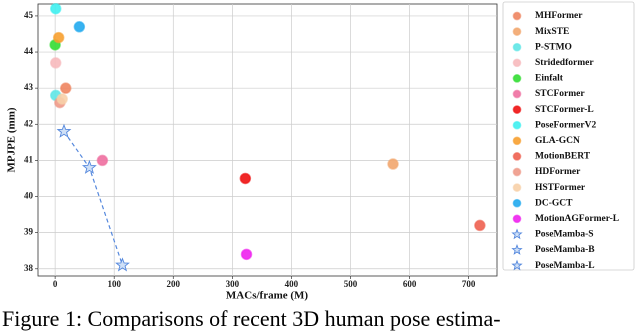 The width and height of the screenshot is (640, 334). I want to click on legend-label: PoseMamba-L, so click(565, 266).